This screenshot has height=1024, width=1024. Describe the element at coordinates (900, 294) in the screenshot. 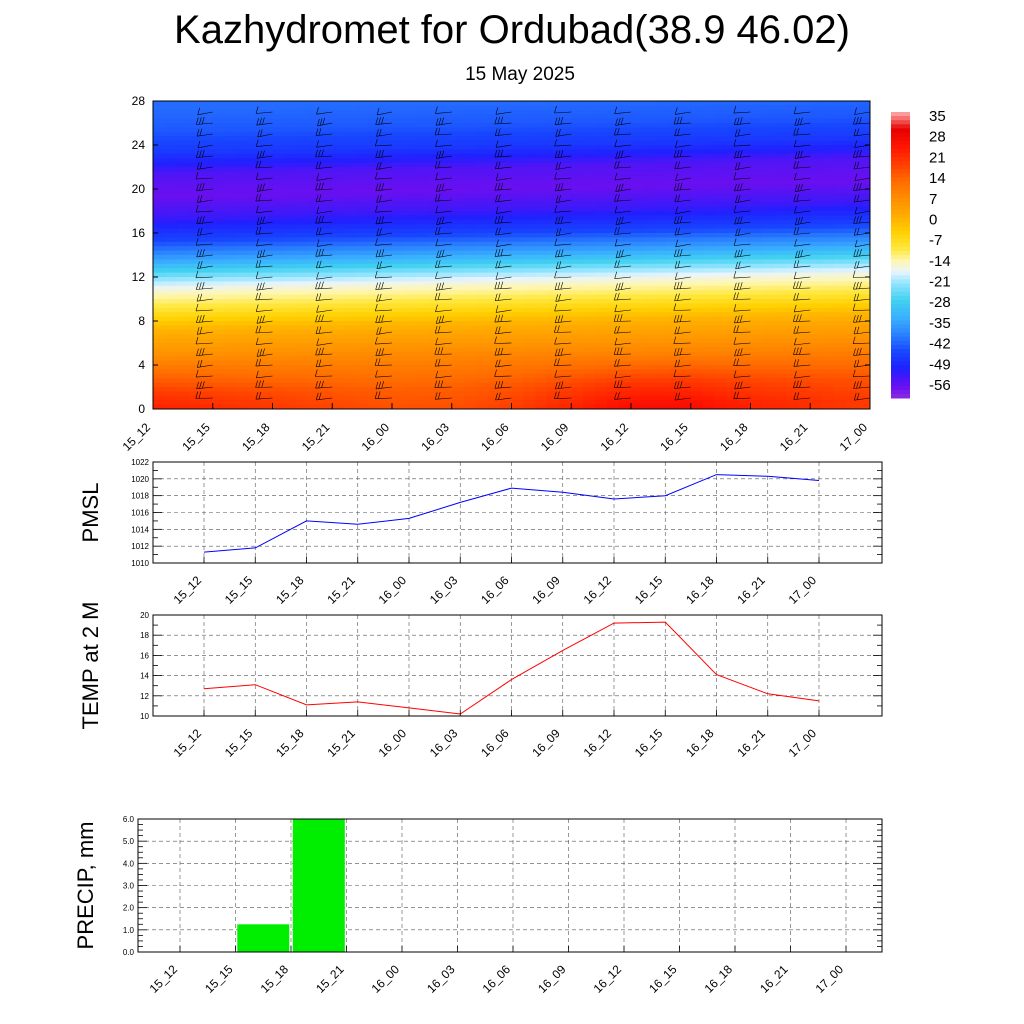

I see `colorbar-swatch` at that location.